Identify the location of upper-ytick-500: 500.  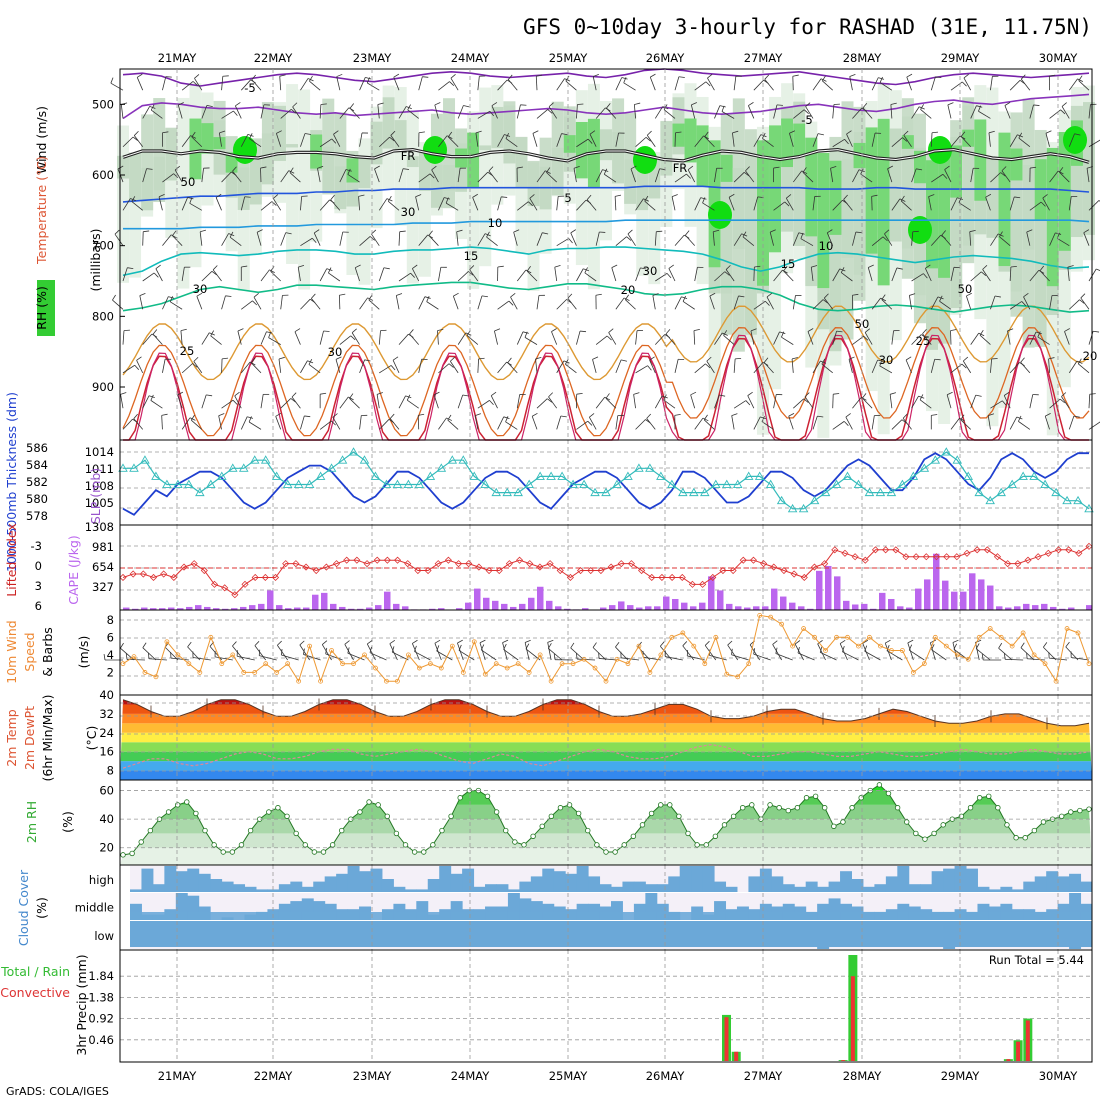
(103, 104).